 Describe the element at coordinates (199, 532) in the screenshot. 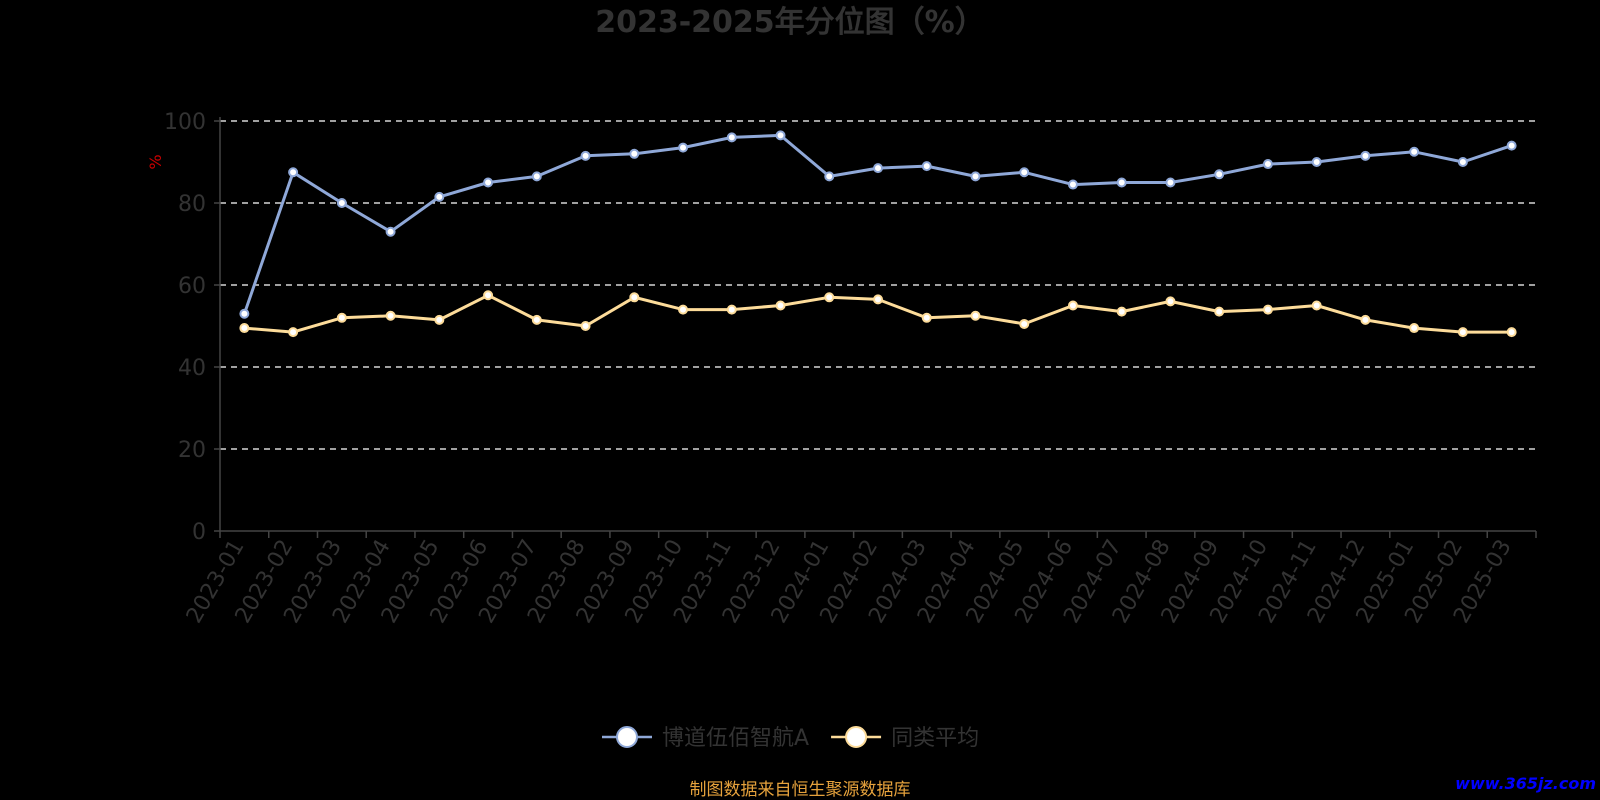

I see `y-tick-label-0: 0` at that location.